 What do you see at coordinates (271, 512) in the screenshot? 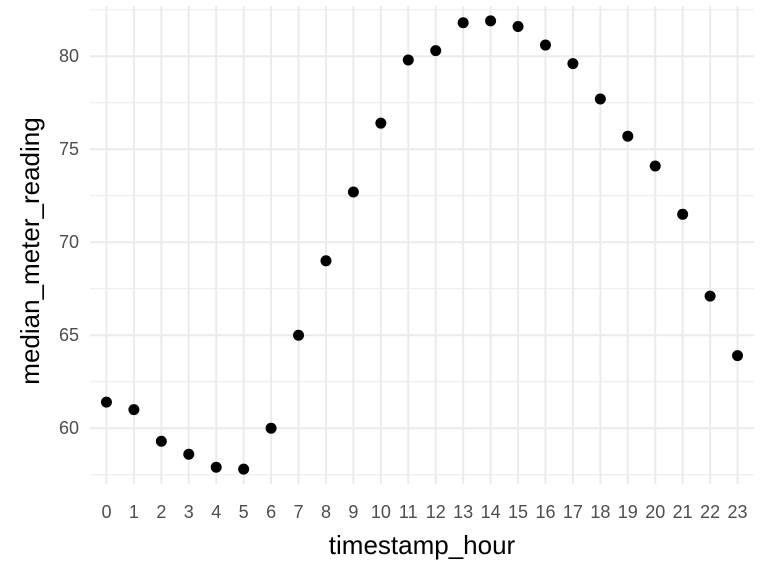
I see `x-tick-label: 6` at bounding box center [271, 512].